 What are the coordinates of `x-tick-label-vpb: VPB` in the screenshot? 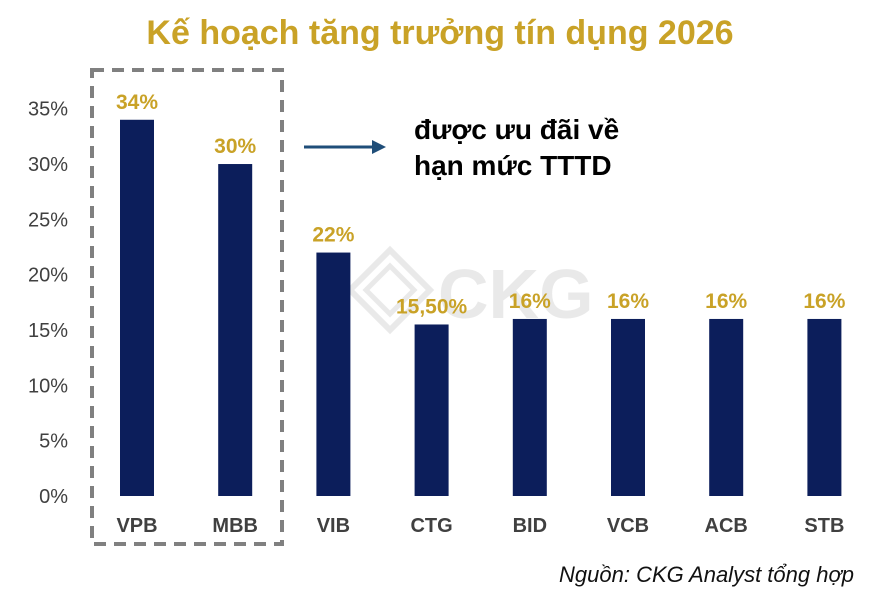 It's located at (136, 526).